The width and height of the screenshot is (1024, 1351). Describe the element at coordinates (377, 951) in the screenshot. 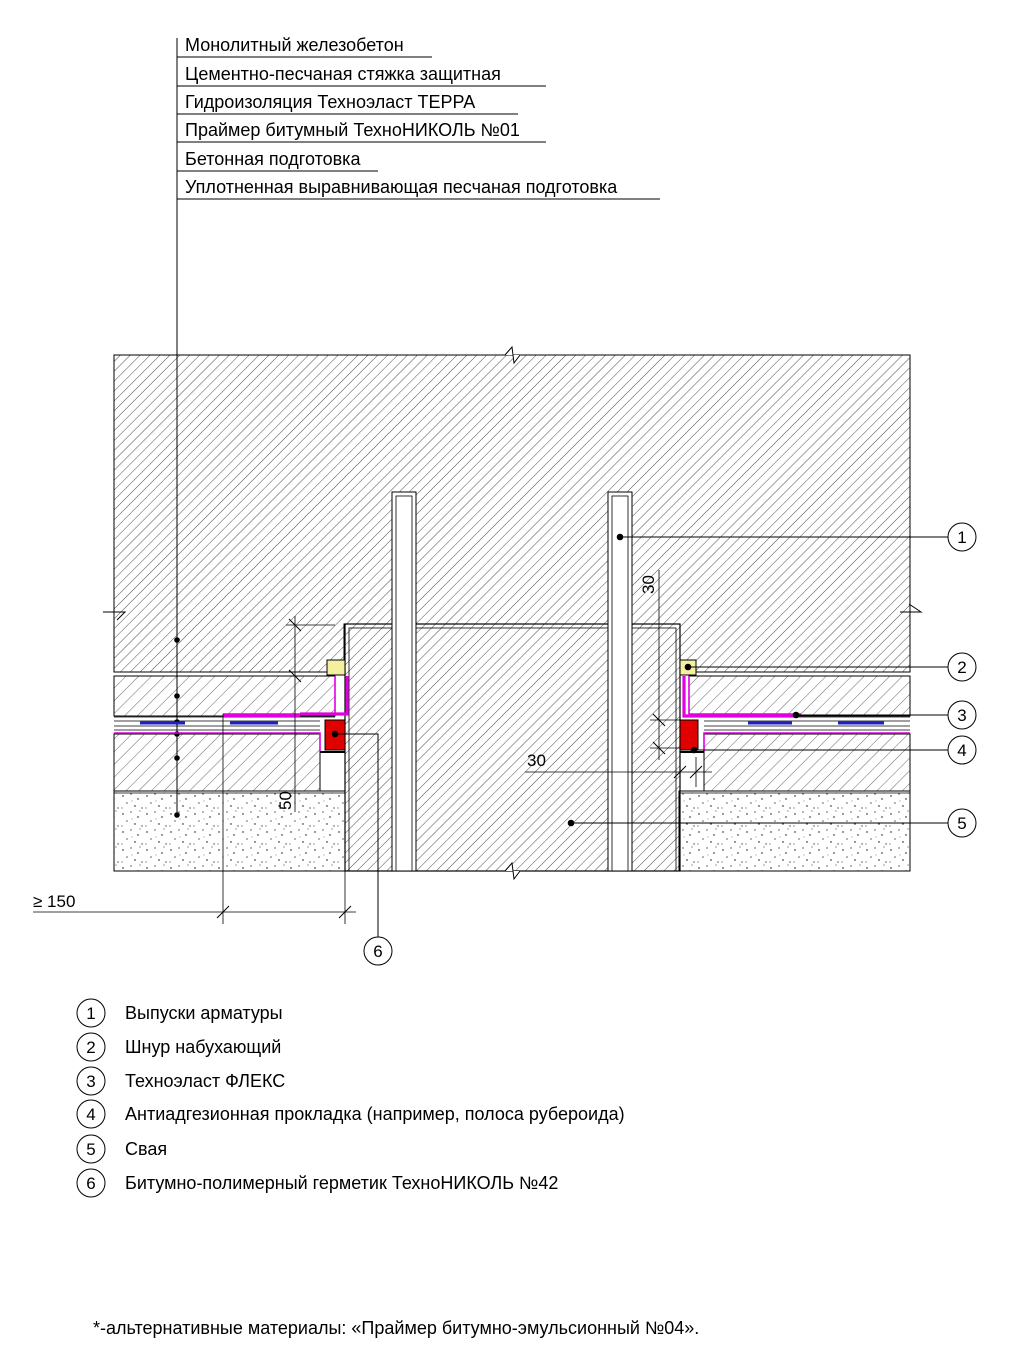

I see `callout-6: 6` at that location.